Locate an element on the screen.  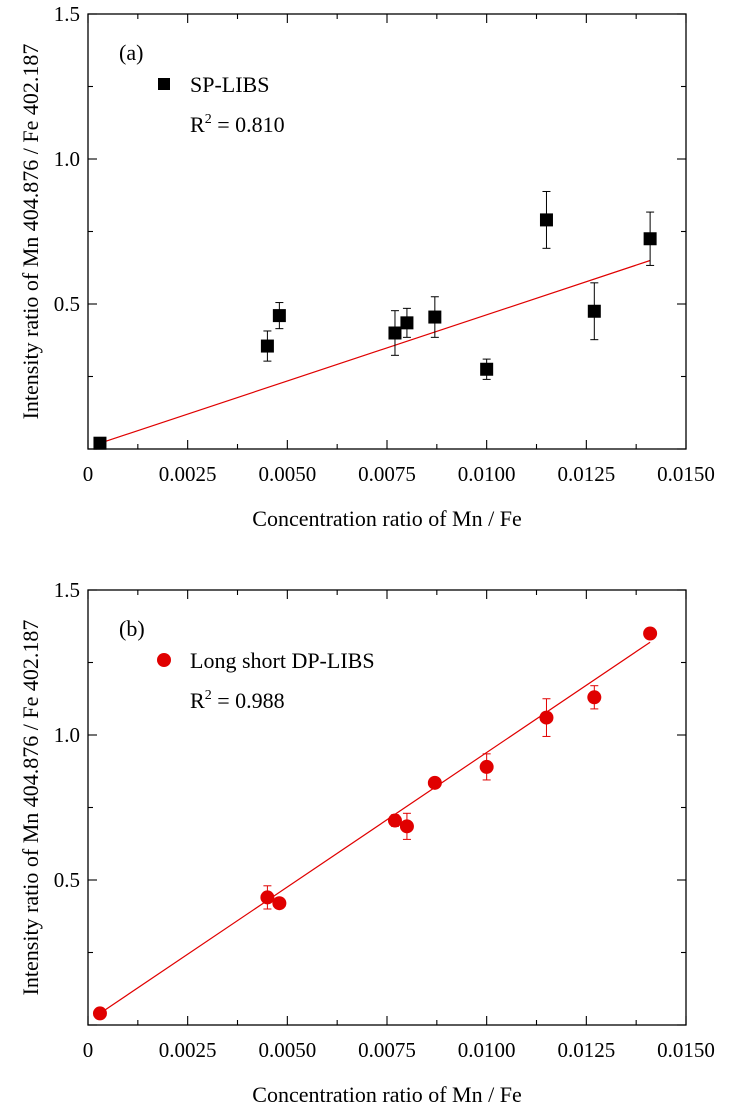
r2-annotation: R2 = 0.988 is located at coordinates (237, 700).